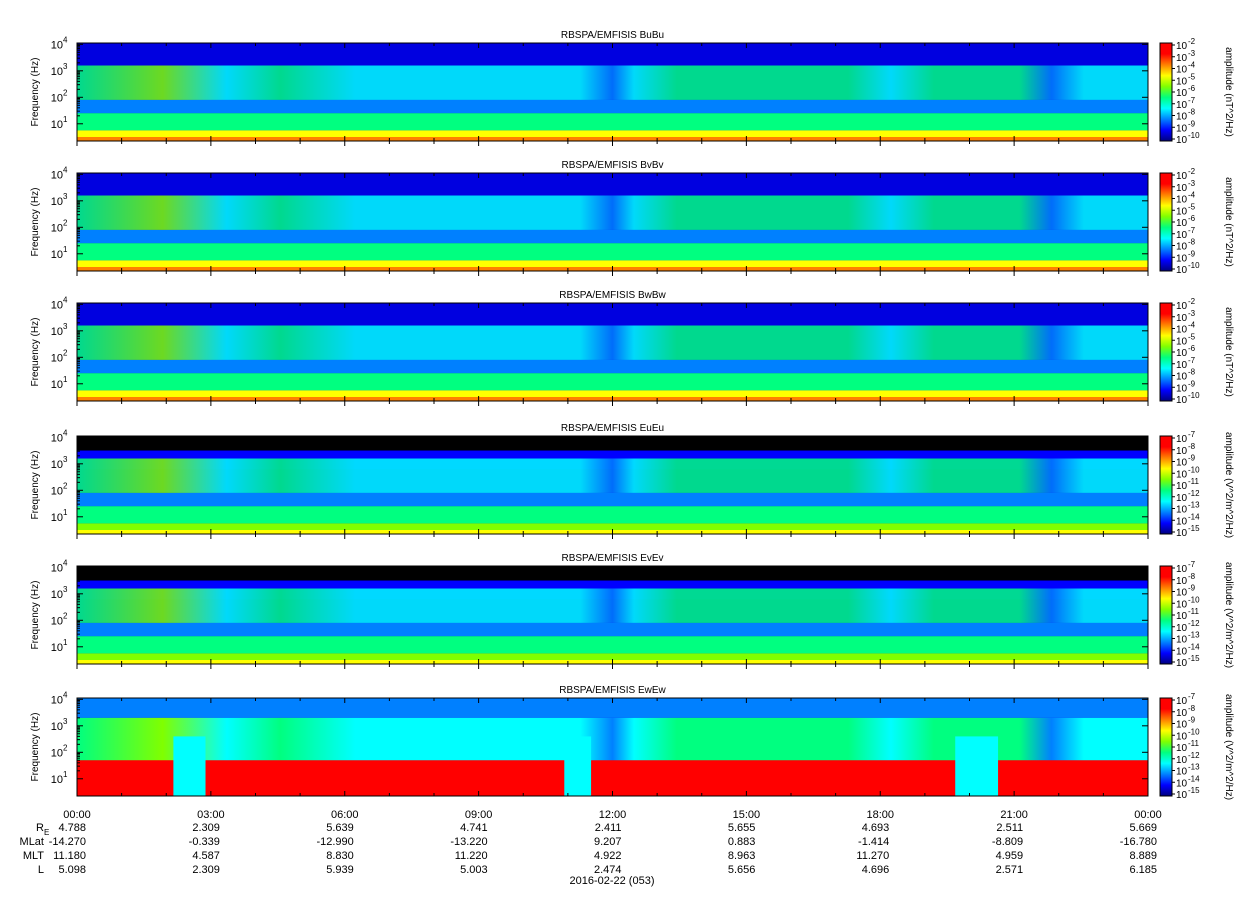  I want to click on ephemeris-value: 11.180, so click(69, 856).